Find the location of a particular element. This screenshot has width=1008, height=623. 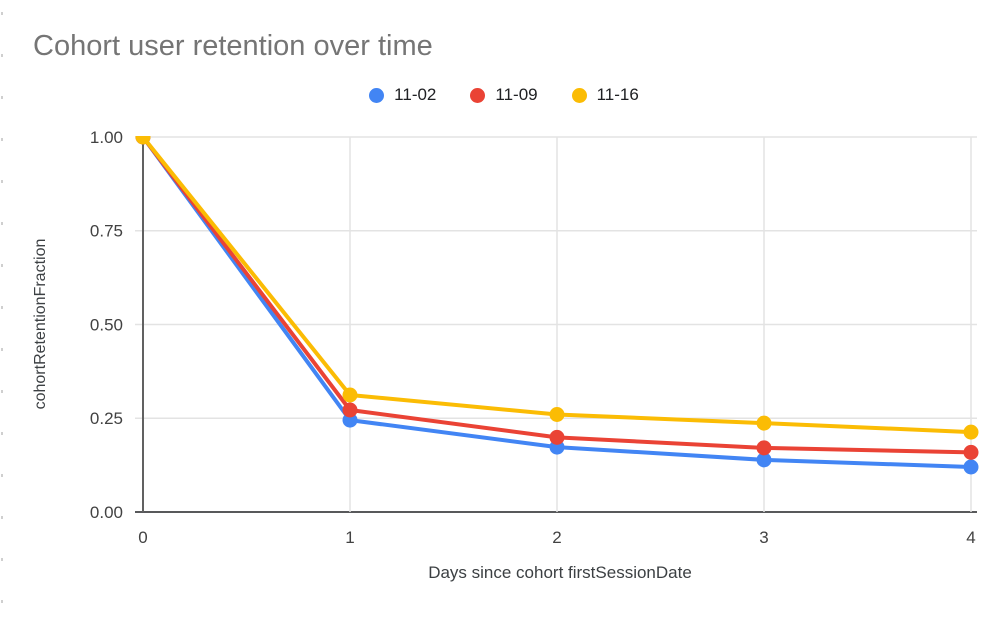

y-tick-label: 0.25 is located at coordinates (106, 418).